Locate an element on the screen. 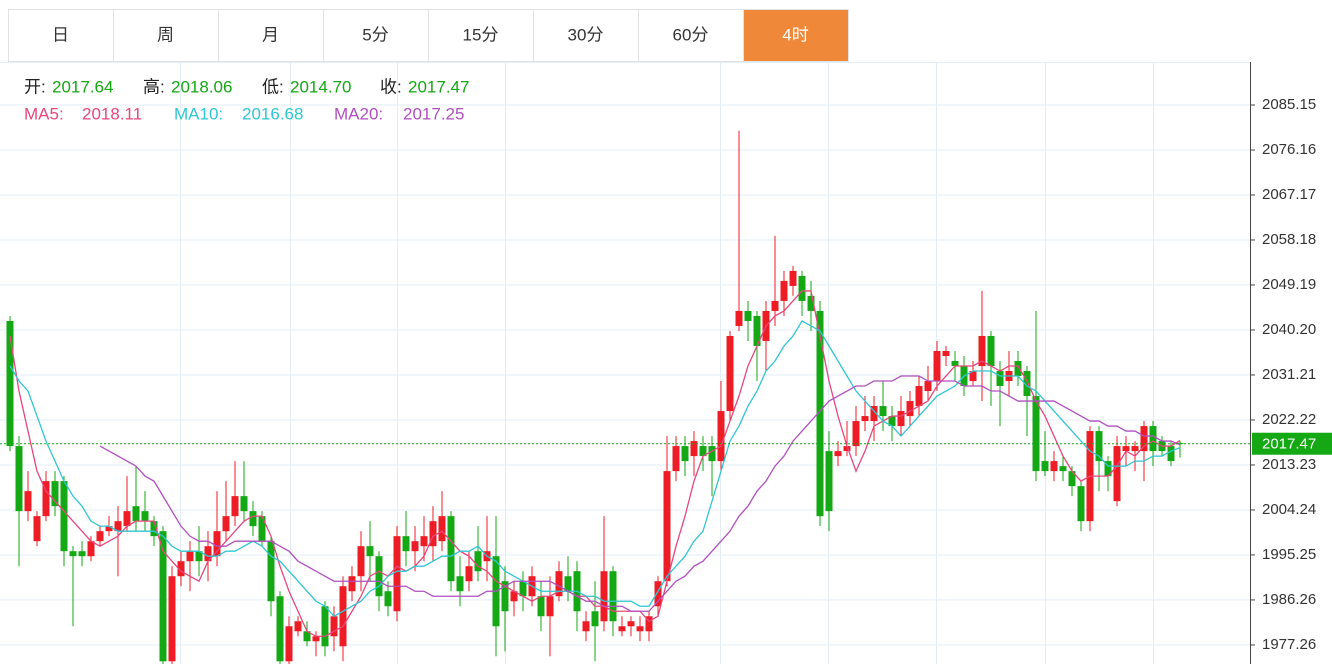  tab-label: 5分 is located at coordinates (375, 34).